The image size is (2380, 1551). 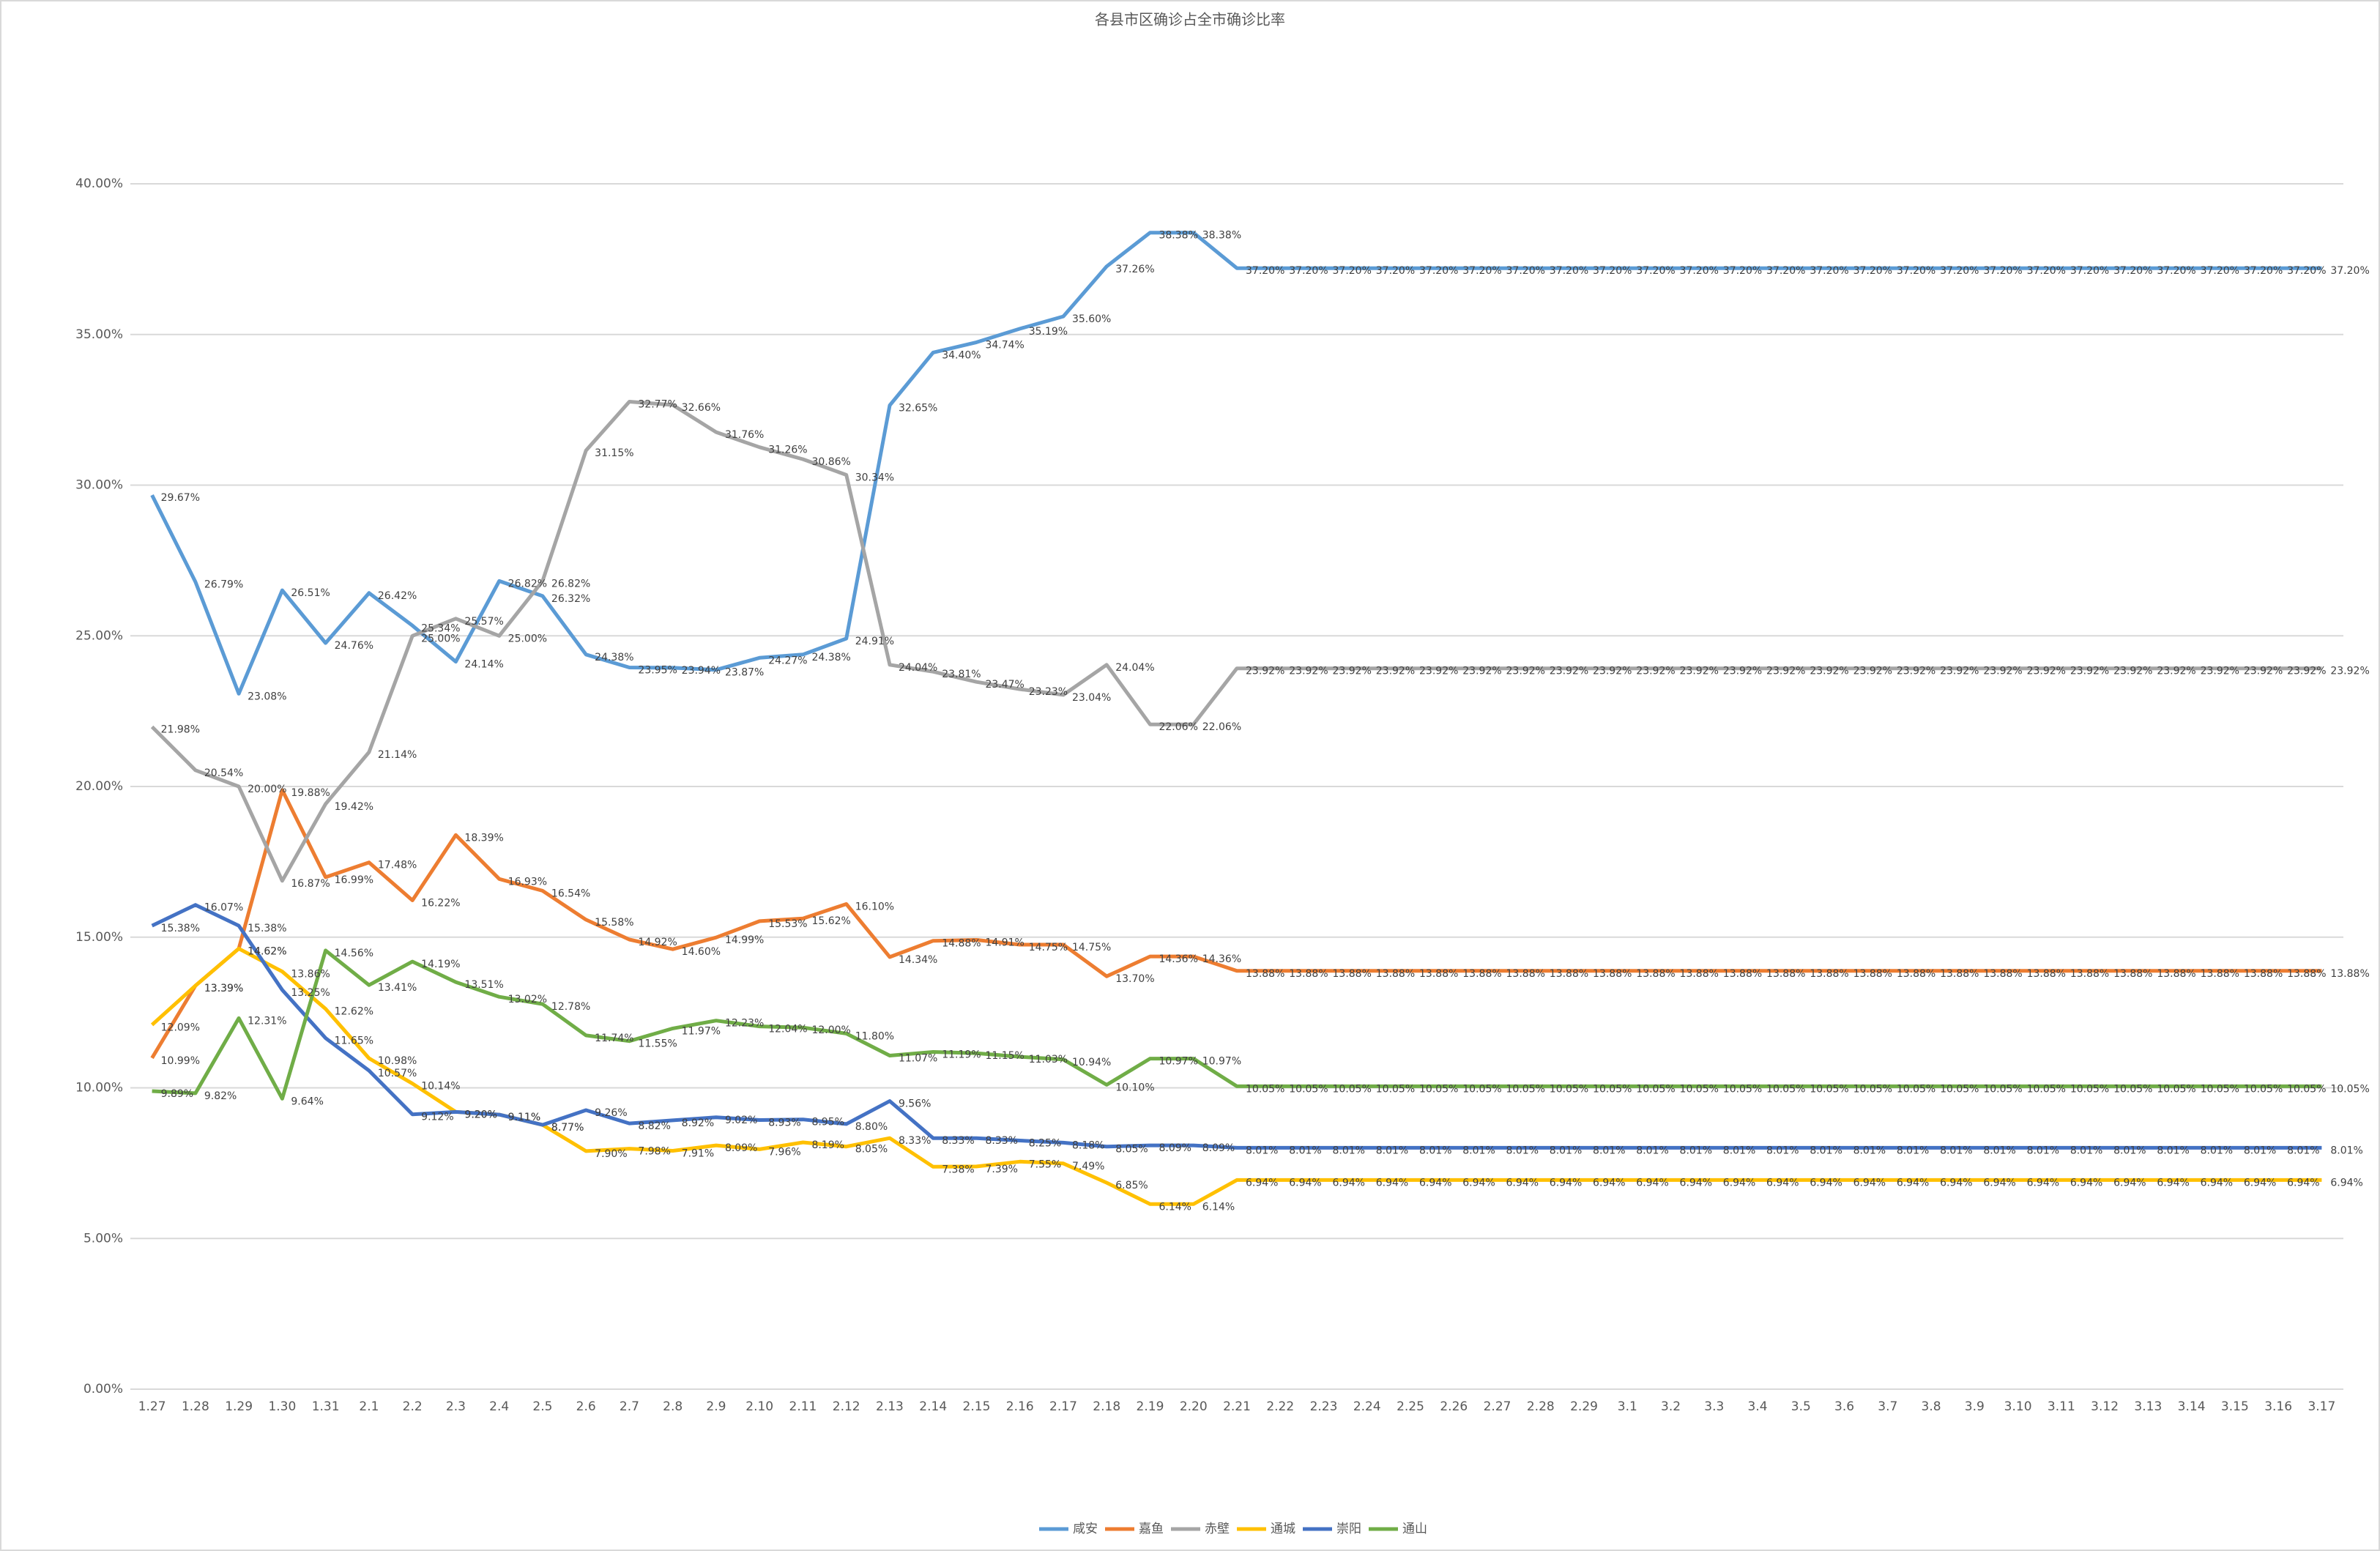 What do you see at coordinates (654, 1126) in the screenshot?
I see `data-label: 8.82%` at bounding box center [654, 1126].